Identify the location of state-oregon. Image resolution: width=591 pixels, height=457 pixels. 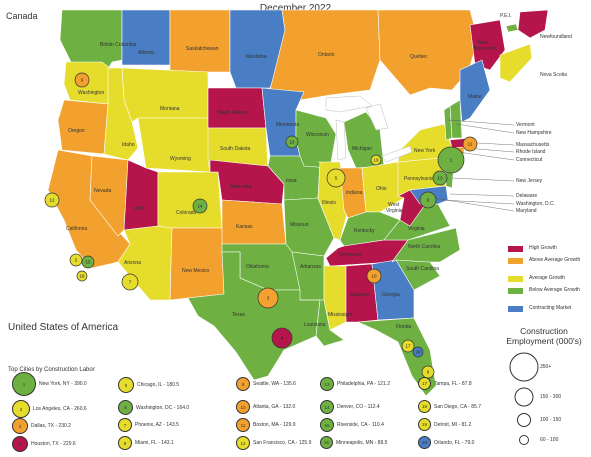
(83, 127).